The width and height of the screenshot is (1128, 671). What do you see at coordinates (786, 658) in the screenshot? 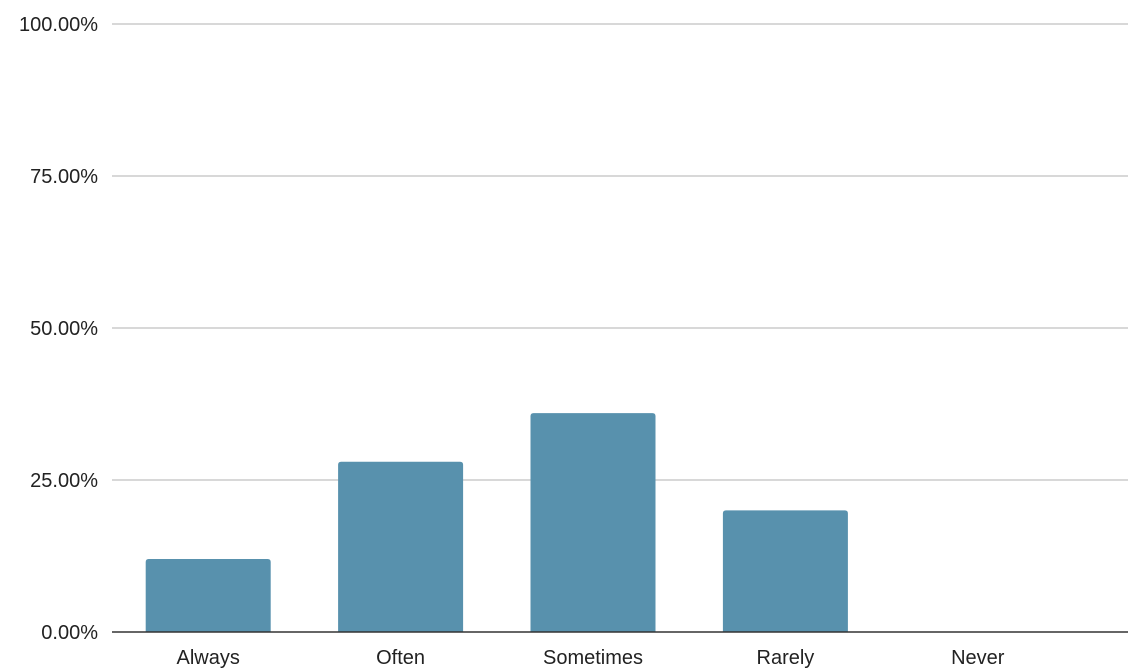
I see `x-tick-label: Rarely` at bounding box center [786, 658].